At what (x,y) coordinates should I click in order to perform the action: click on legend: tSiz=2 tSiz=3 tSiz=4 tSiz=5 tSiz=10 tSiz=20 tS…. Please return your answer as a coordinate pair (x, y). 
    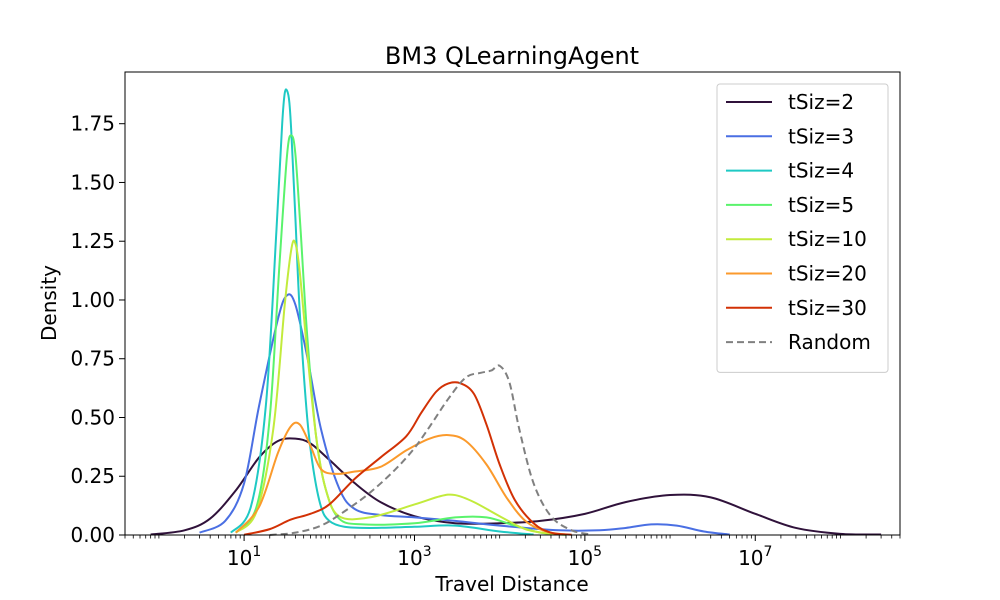
    Looking at the image, I should click on (802, 228).